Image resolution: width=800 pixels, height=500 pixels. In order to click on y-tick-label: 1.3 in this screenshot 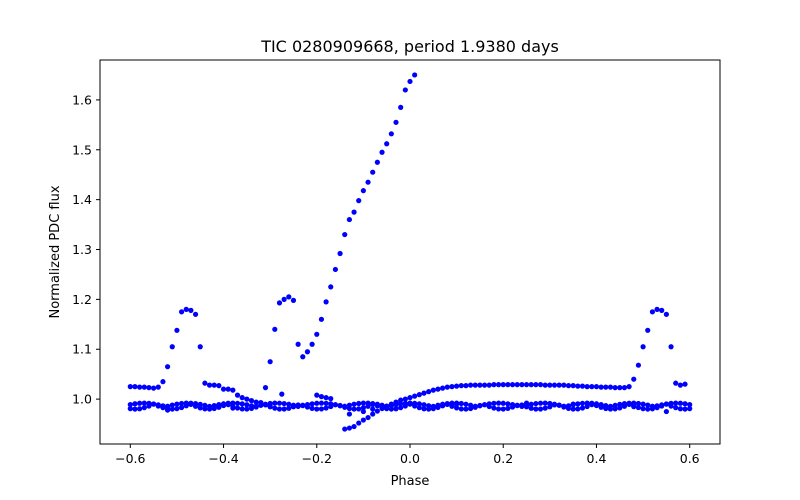, I will do `click(82, 249)`.